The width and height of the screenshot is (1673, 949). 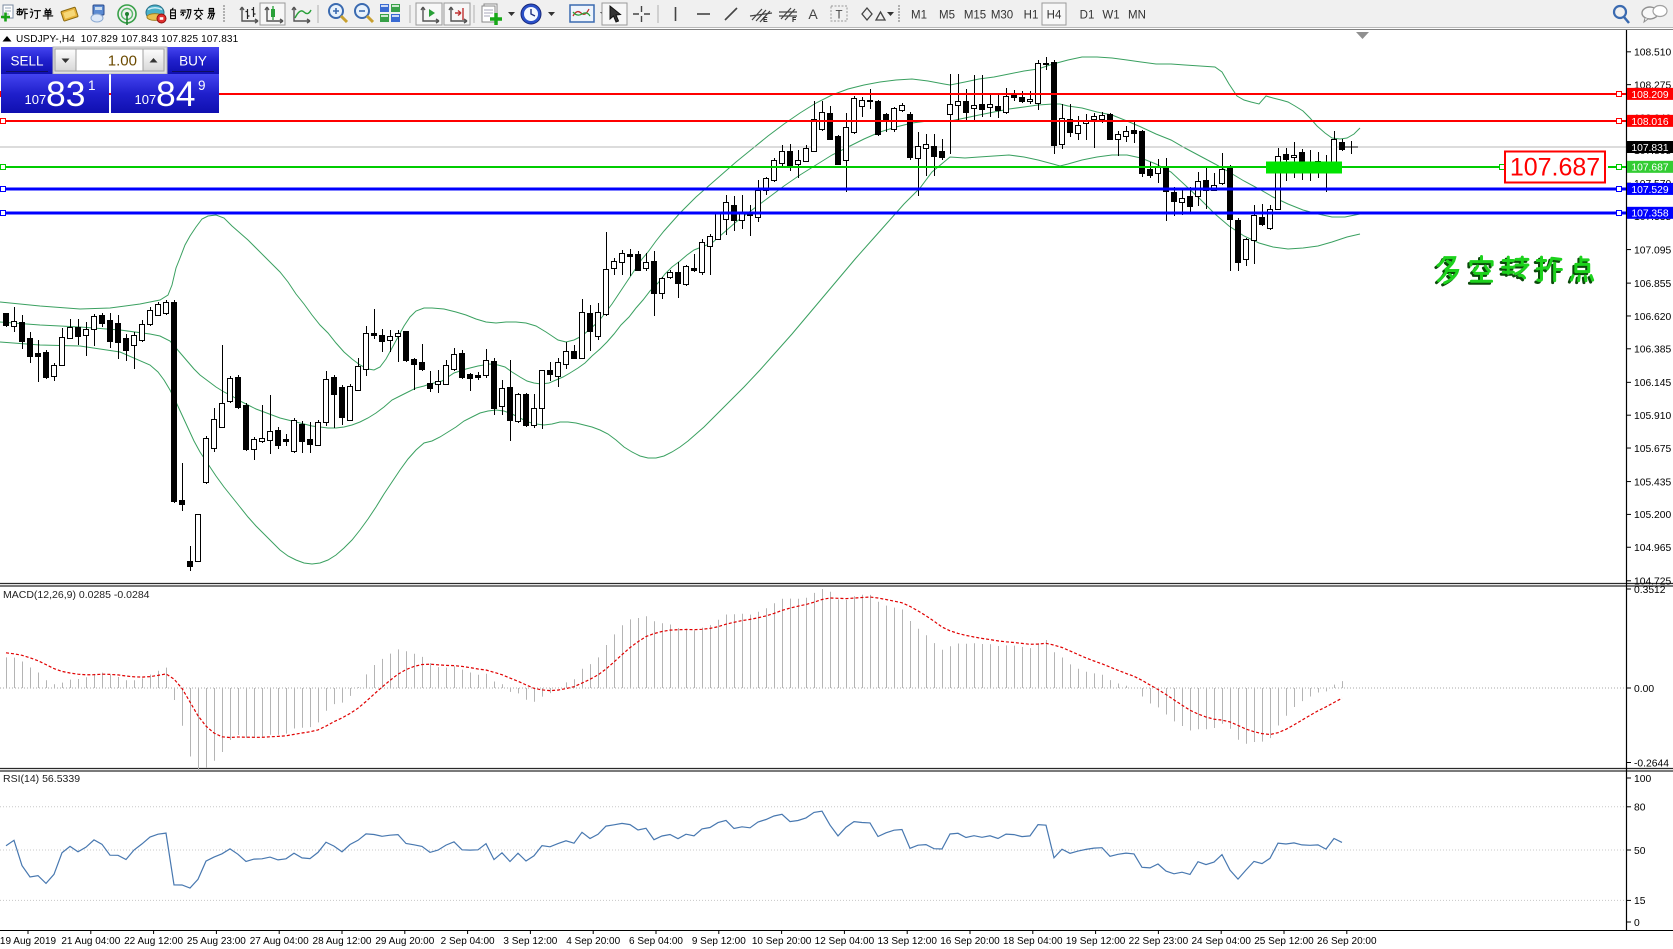 What do you see at coordinates (1652, 482) in the screenshot?
I see `svg-text: 105.435` at bounding box center [1652, 482].